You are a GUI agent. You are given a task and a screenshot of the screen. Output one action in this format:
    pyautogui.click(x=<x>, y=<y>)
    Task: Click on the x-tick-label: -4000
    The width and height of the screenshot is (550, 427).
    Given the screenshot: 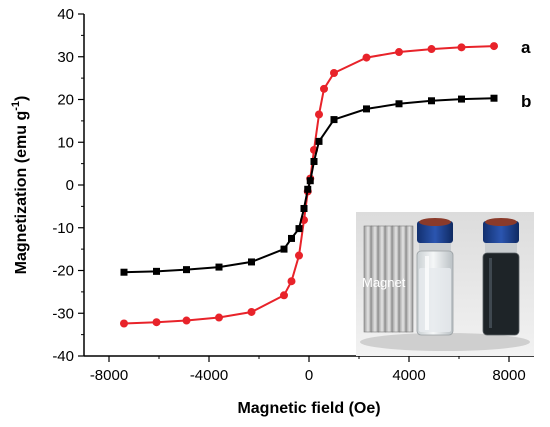 What is the action you would take?
    pyautogui.click(x=209, y=375)
    